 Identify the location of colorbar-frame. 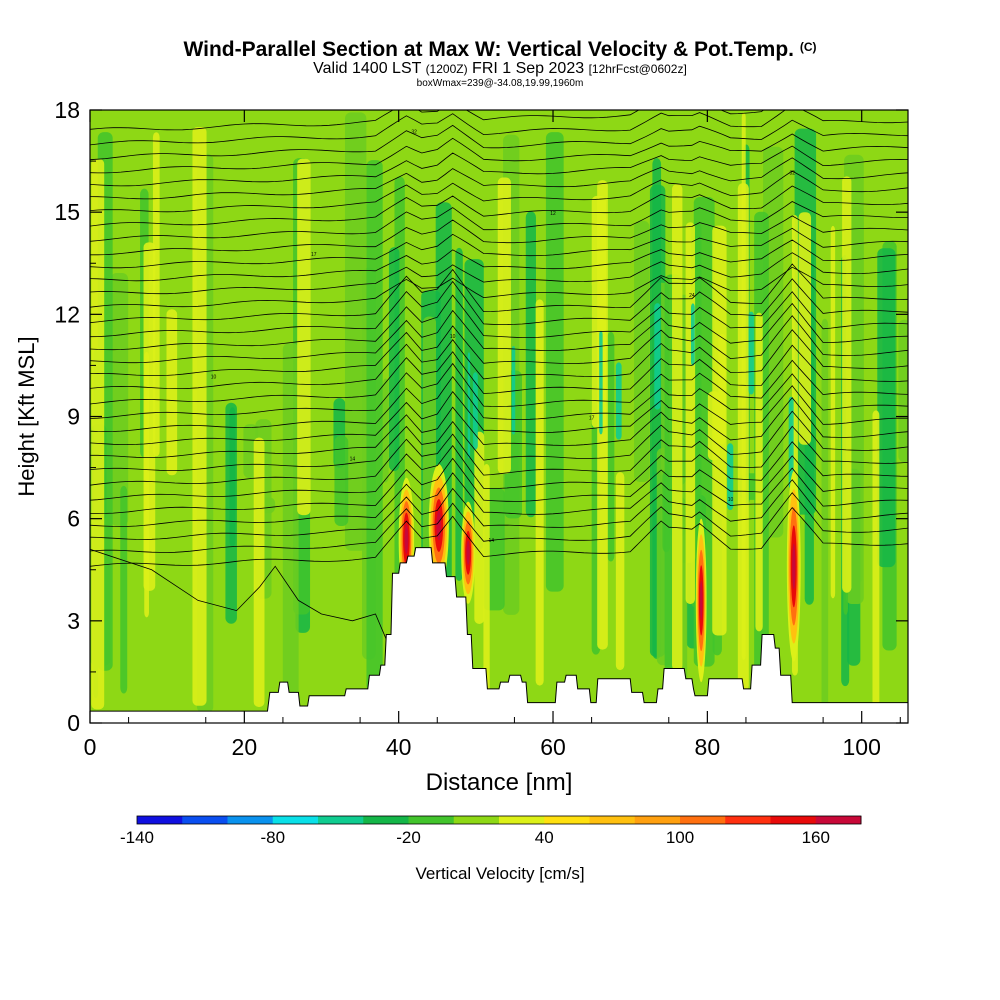
(499, 820).